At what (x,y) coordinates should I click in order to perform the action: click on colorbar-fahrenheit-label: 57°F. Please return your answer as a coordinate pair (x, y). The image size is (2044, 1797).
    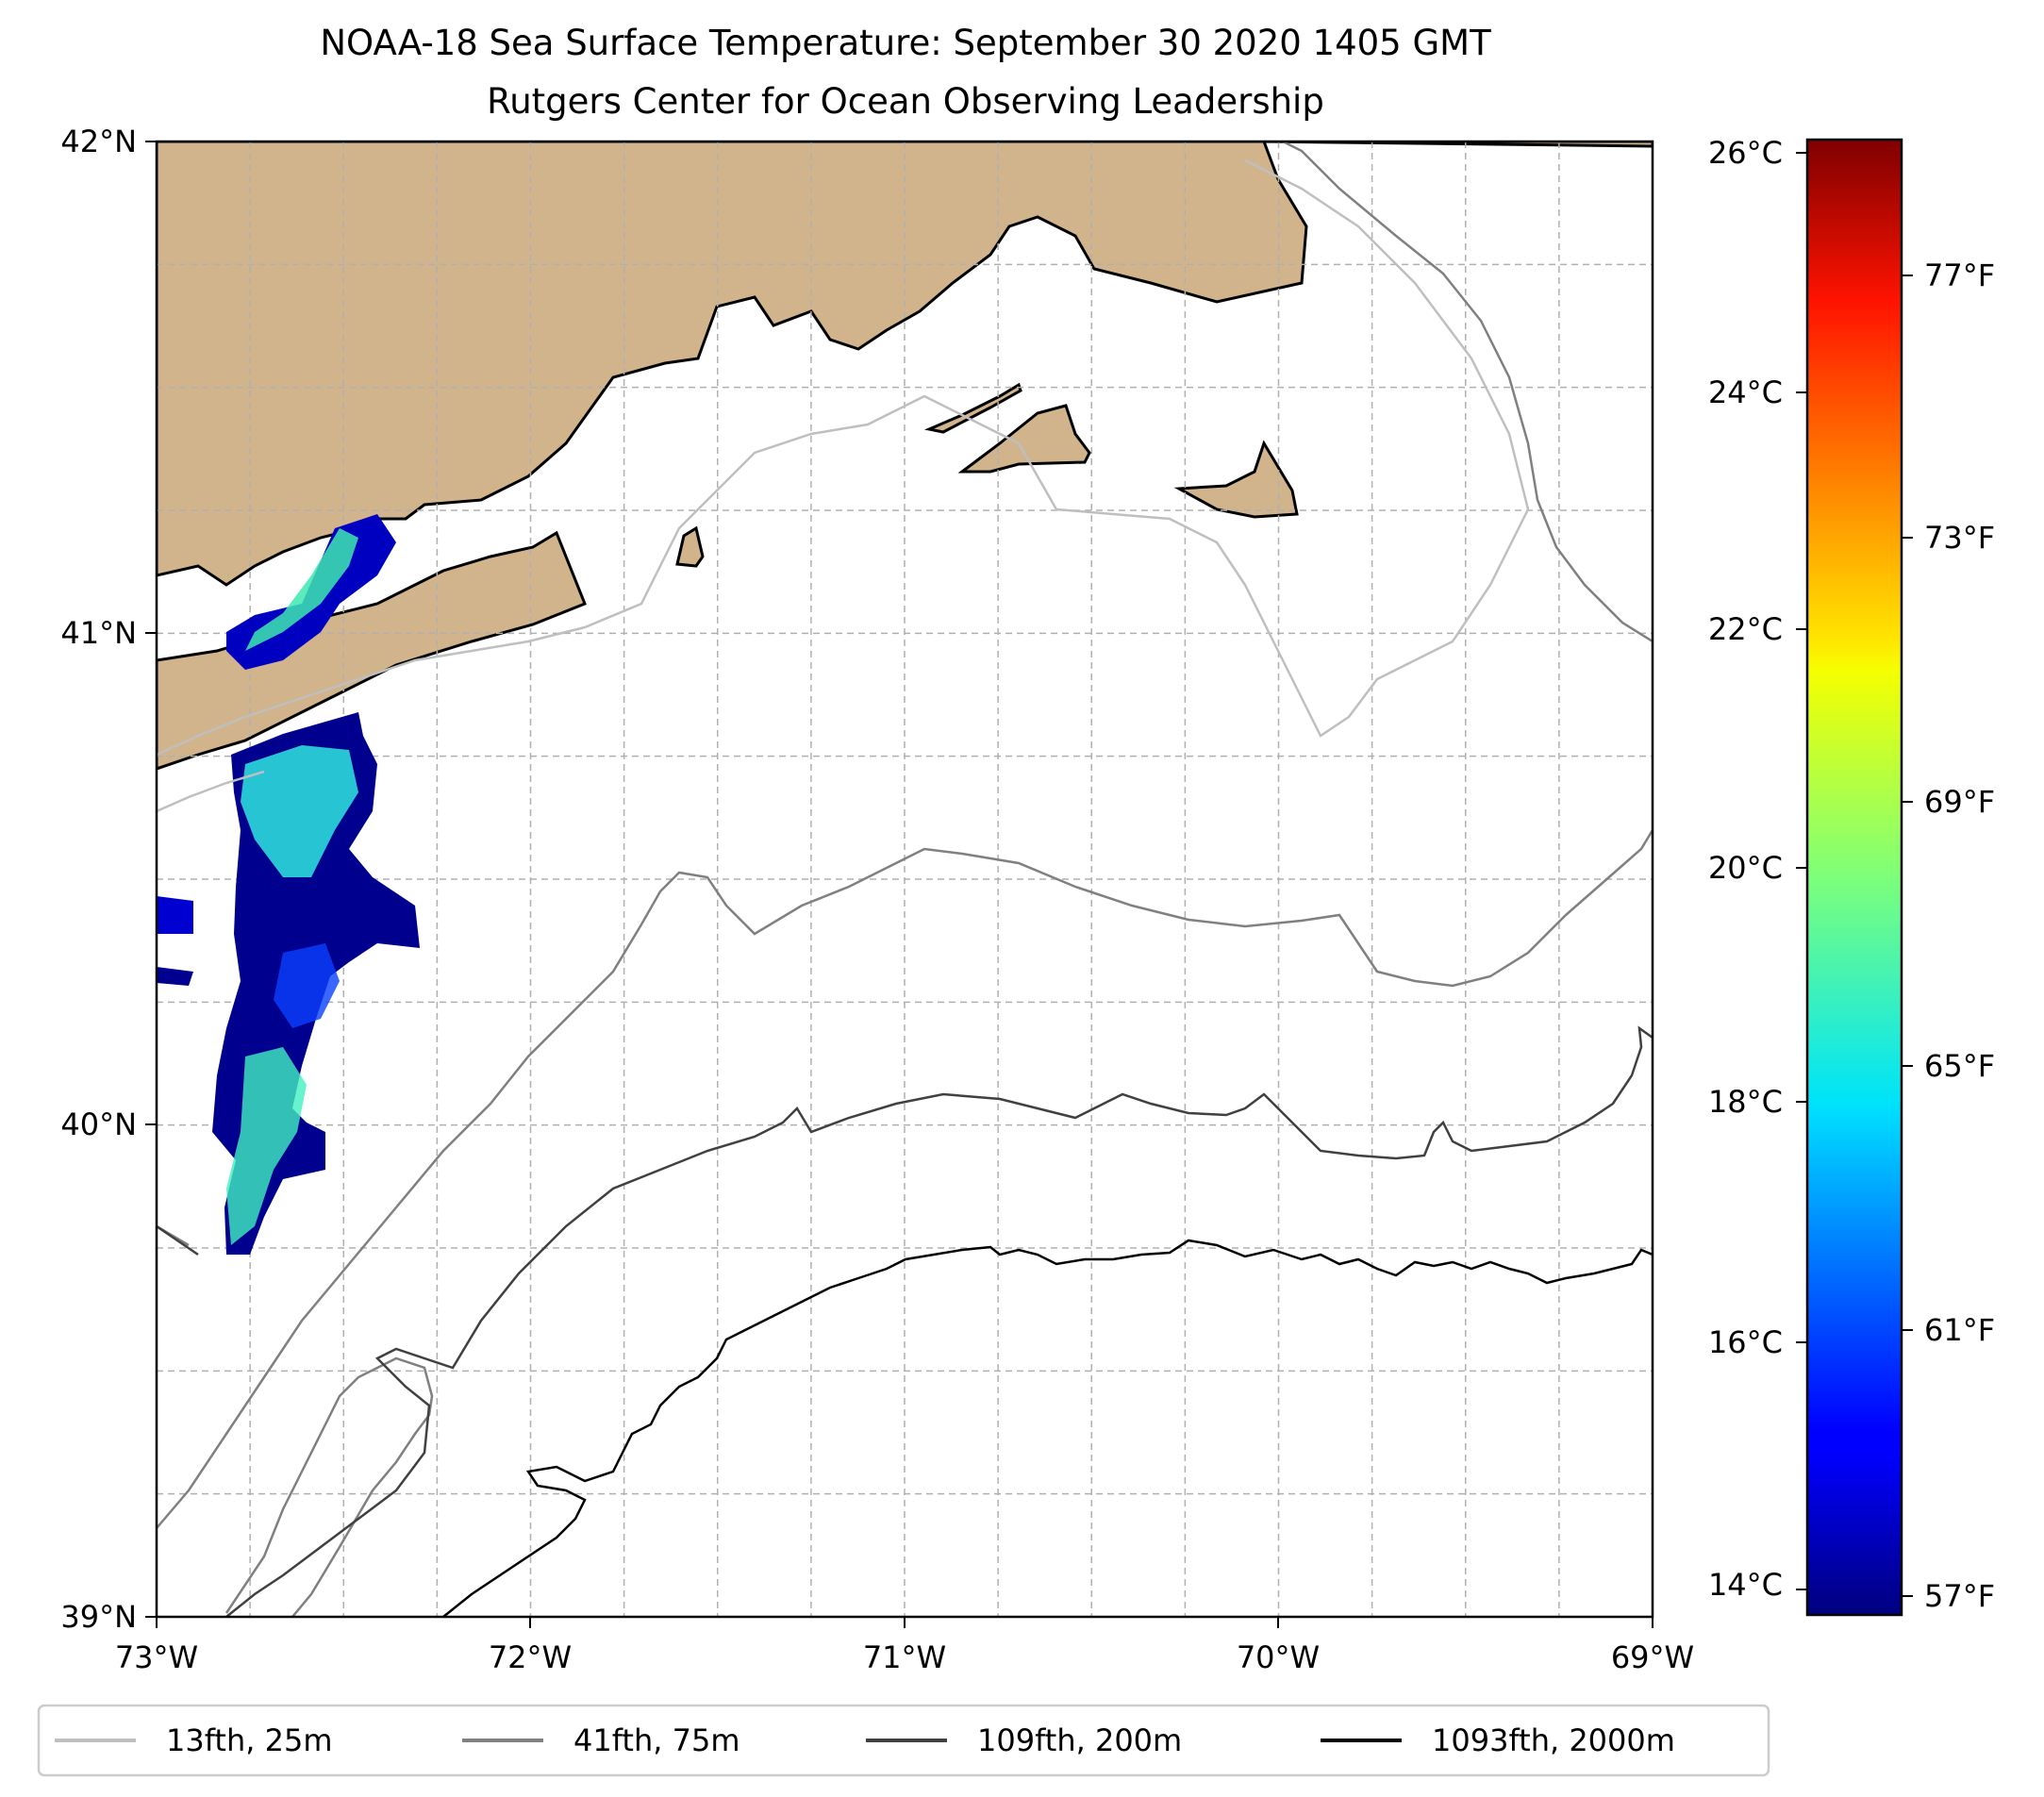
    Looking at the image, I should click on (1960, 1596).